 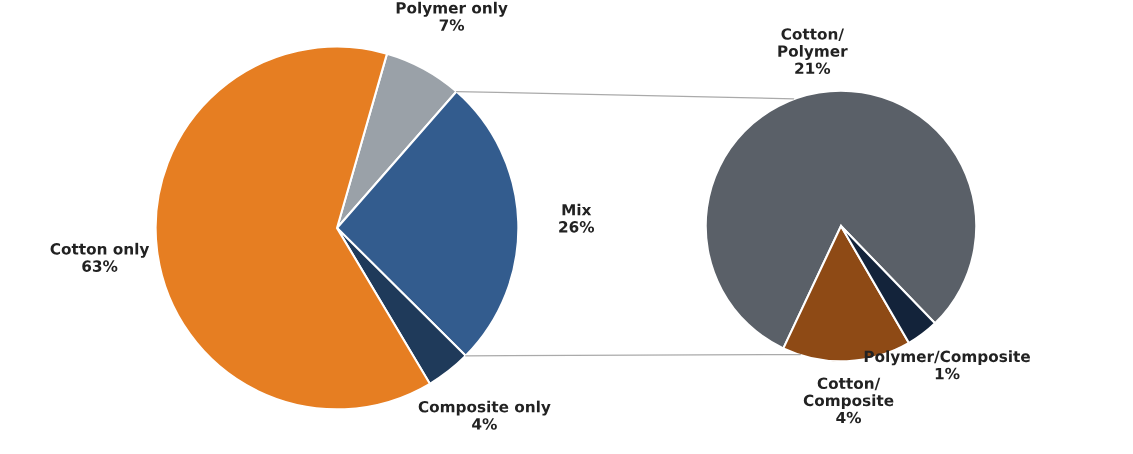 What do you see at coordinates (947, 373) in the screenshot?
I see `data-label: 1%` at bounding box center [947, 373].